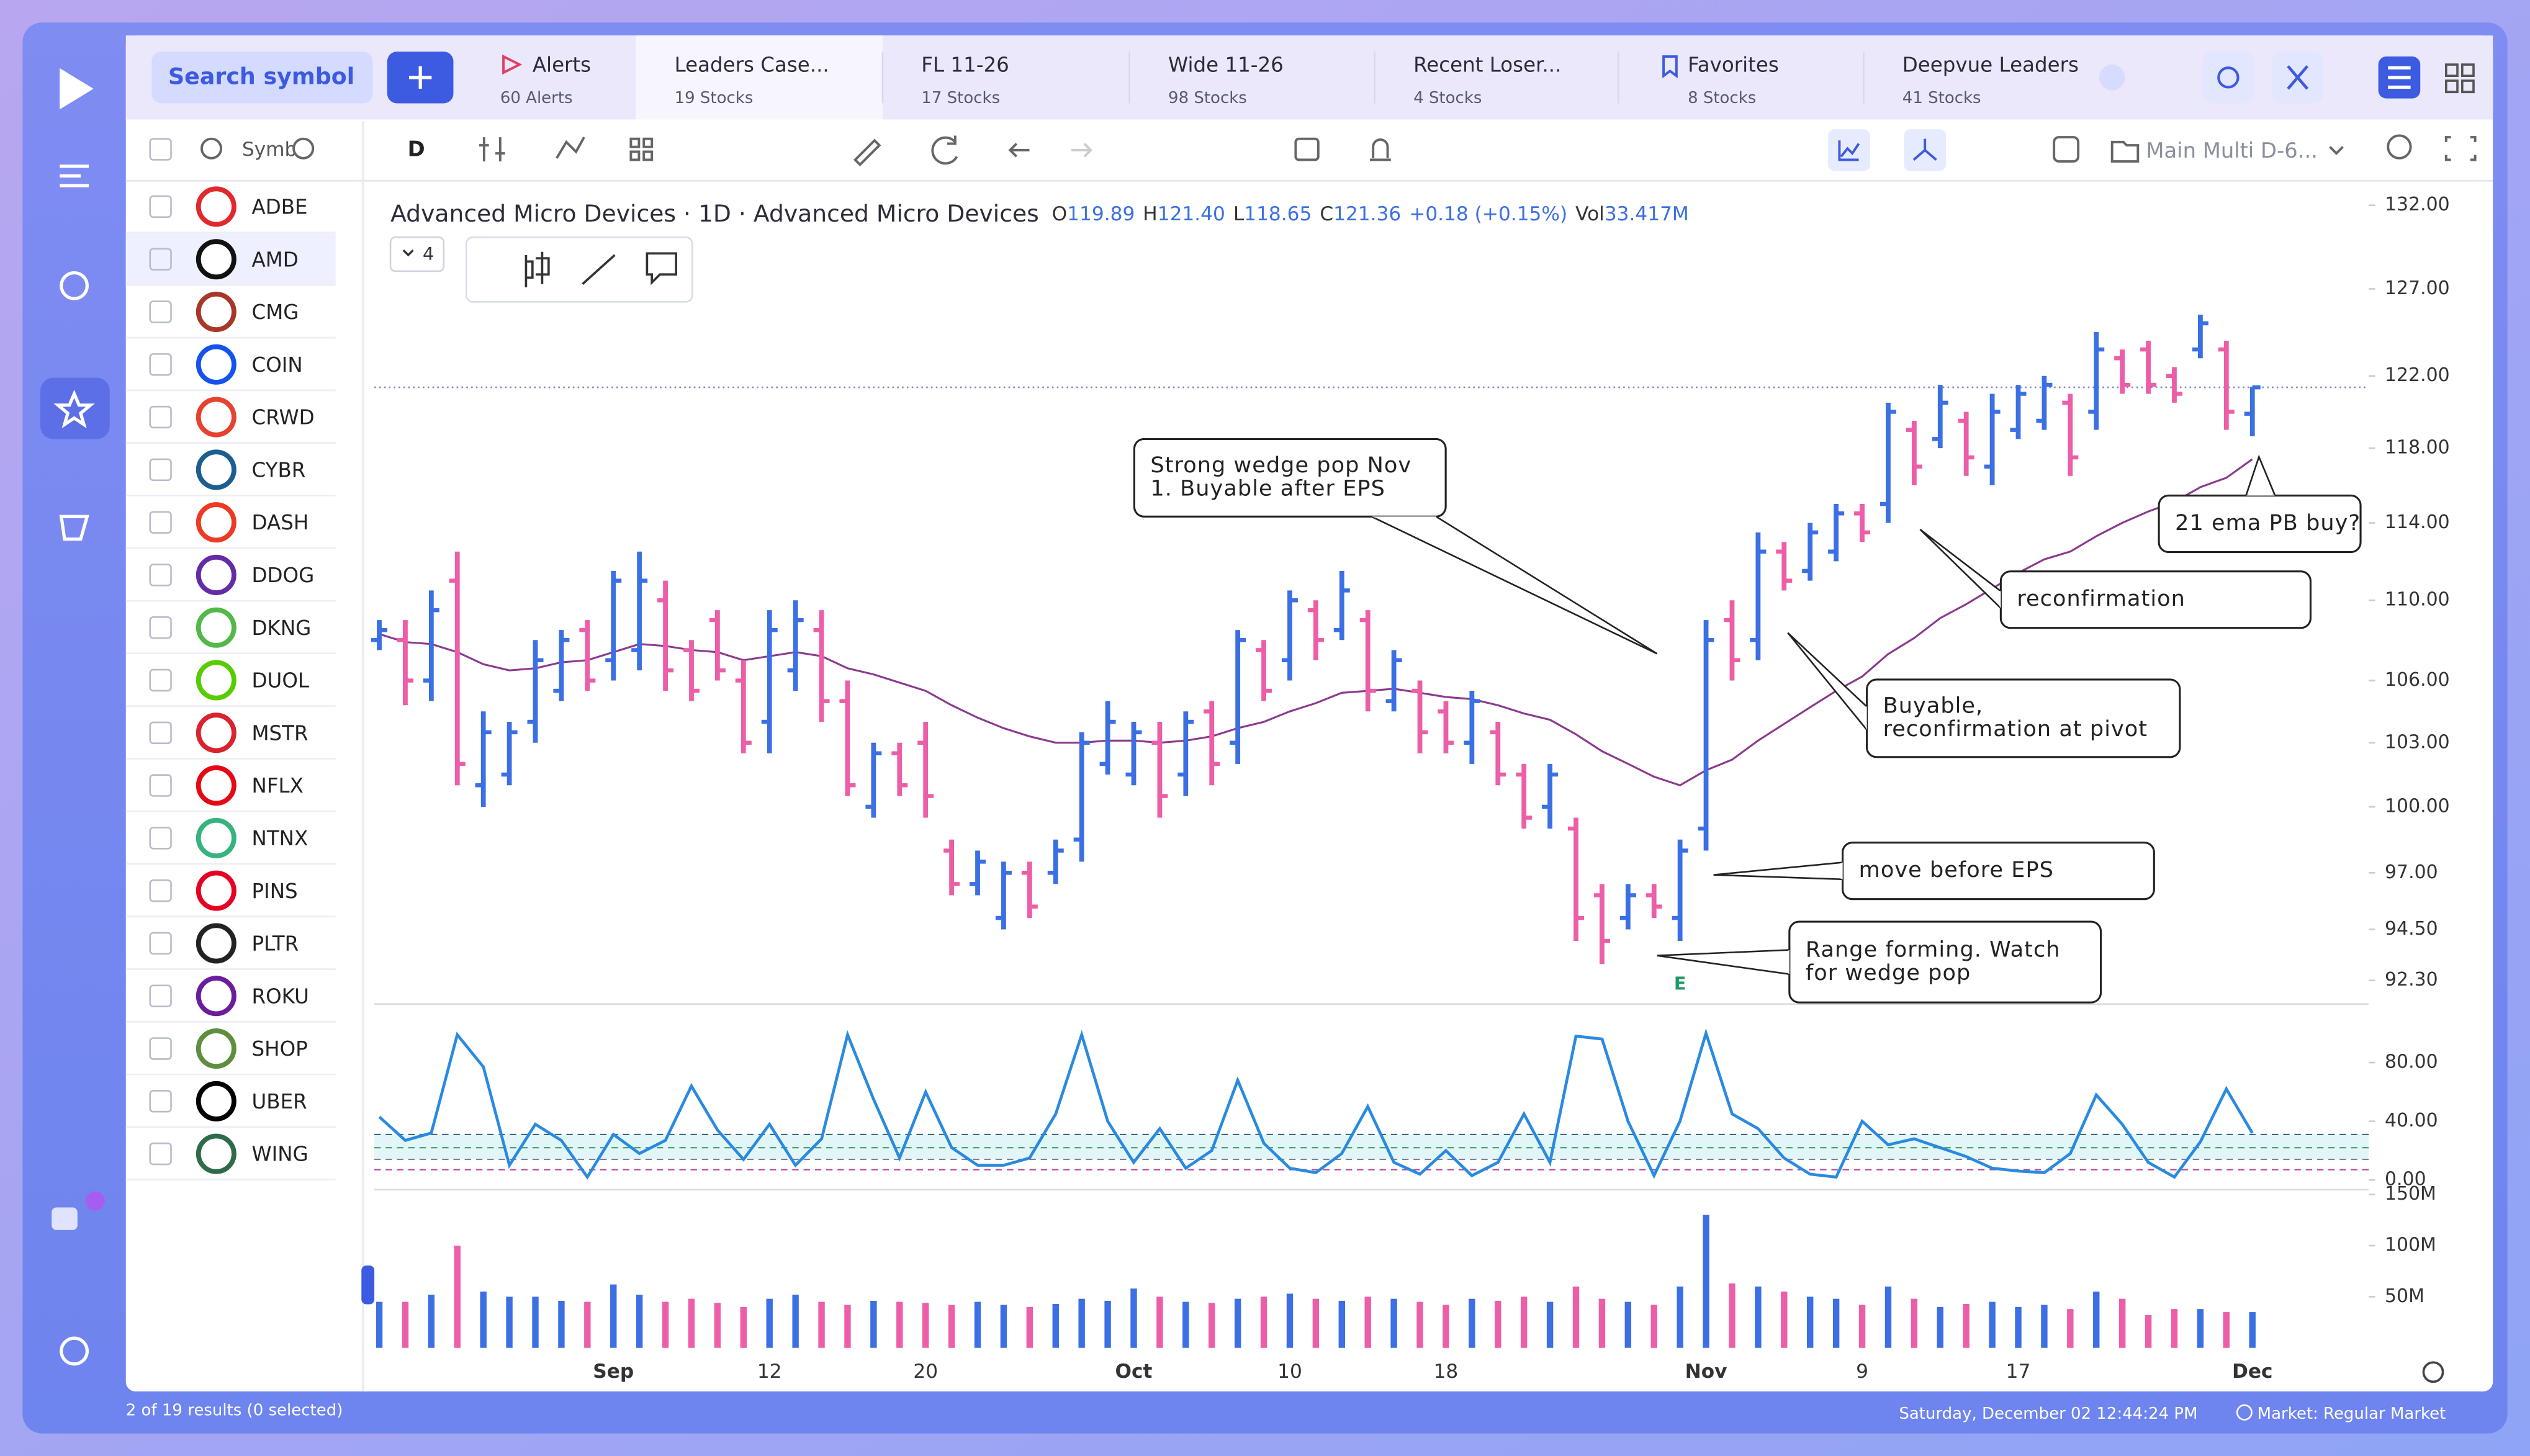  I want to click on indicator-toggle, so click(417, 254).